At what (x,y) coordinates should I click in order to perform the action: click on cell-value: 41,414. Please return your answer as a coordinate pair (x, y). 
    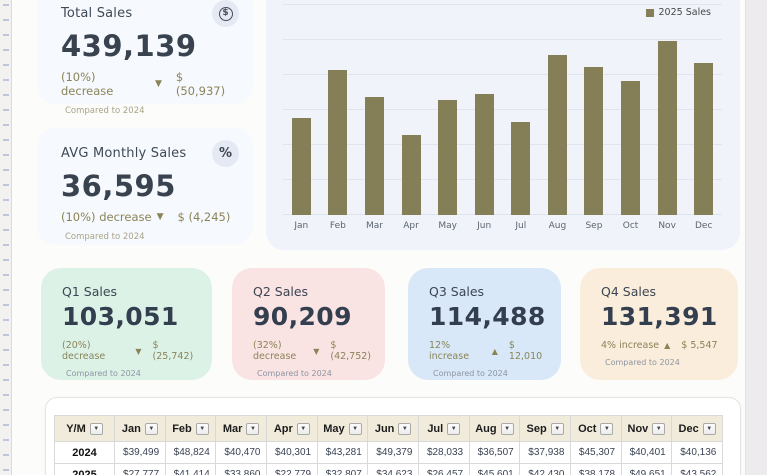
    Looking at the image, I should click on (194, 472).